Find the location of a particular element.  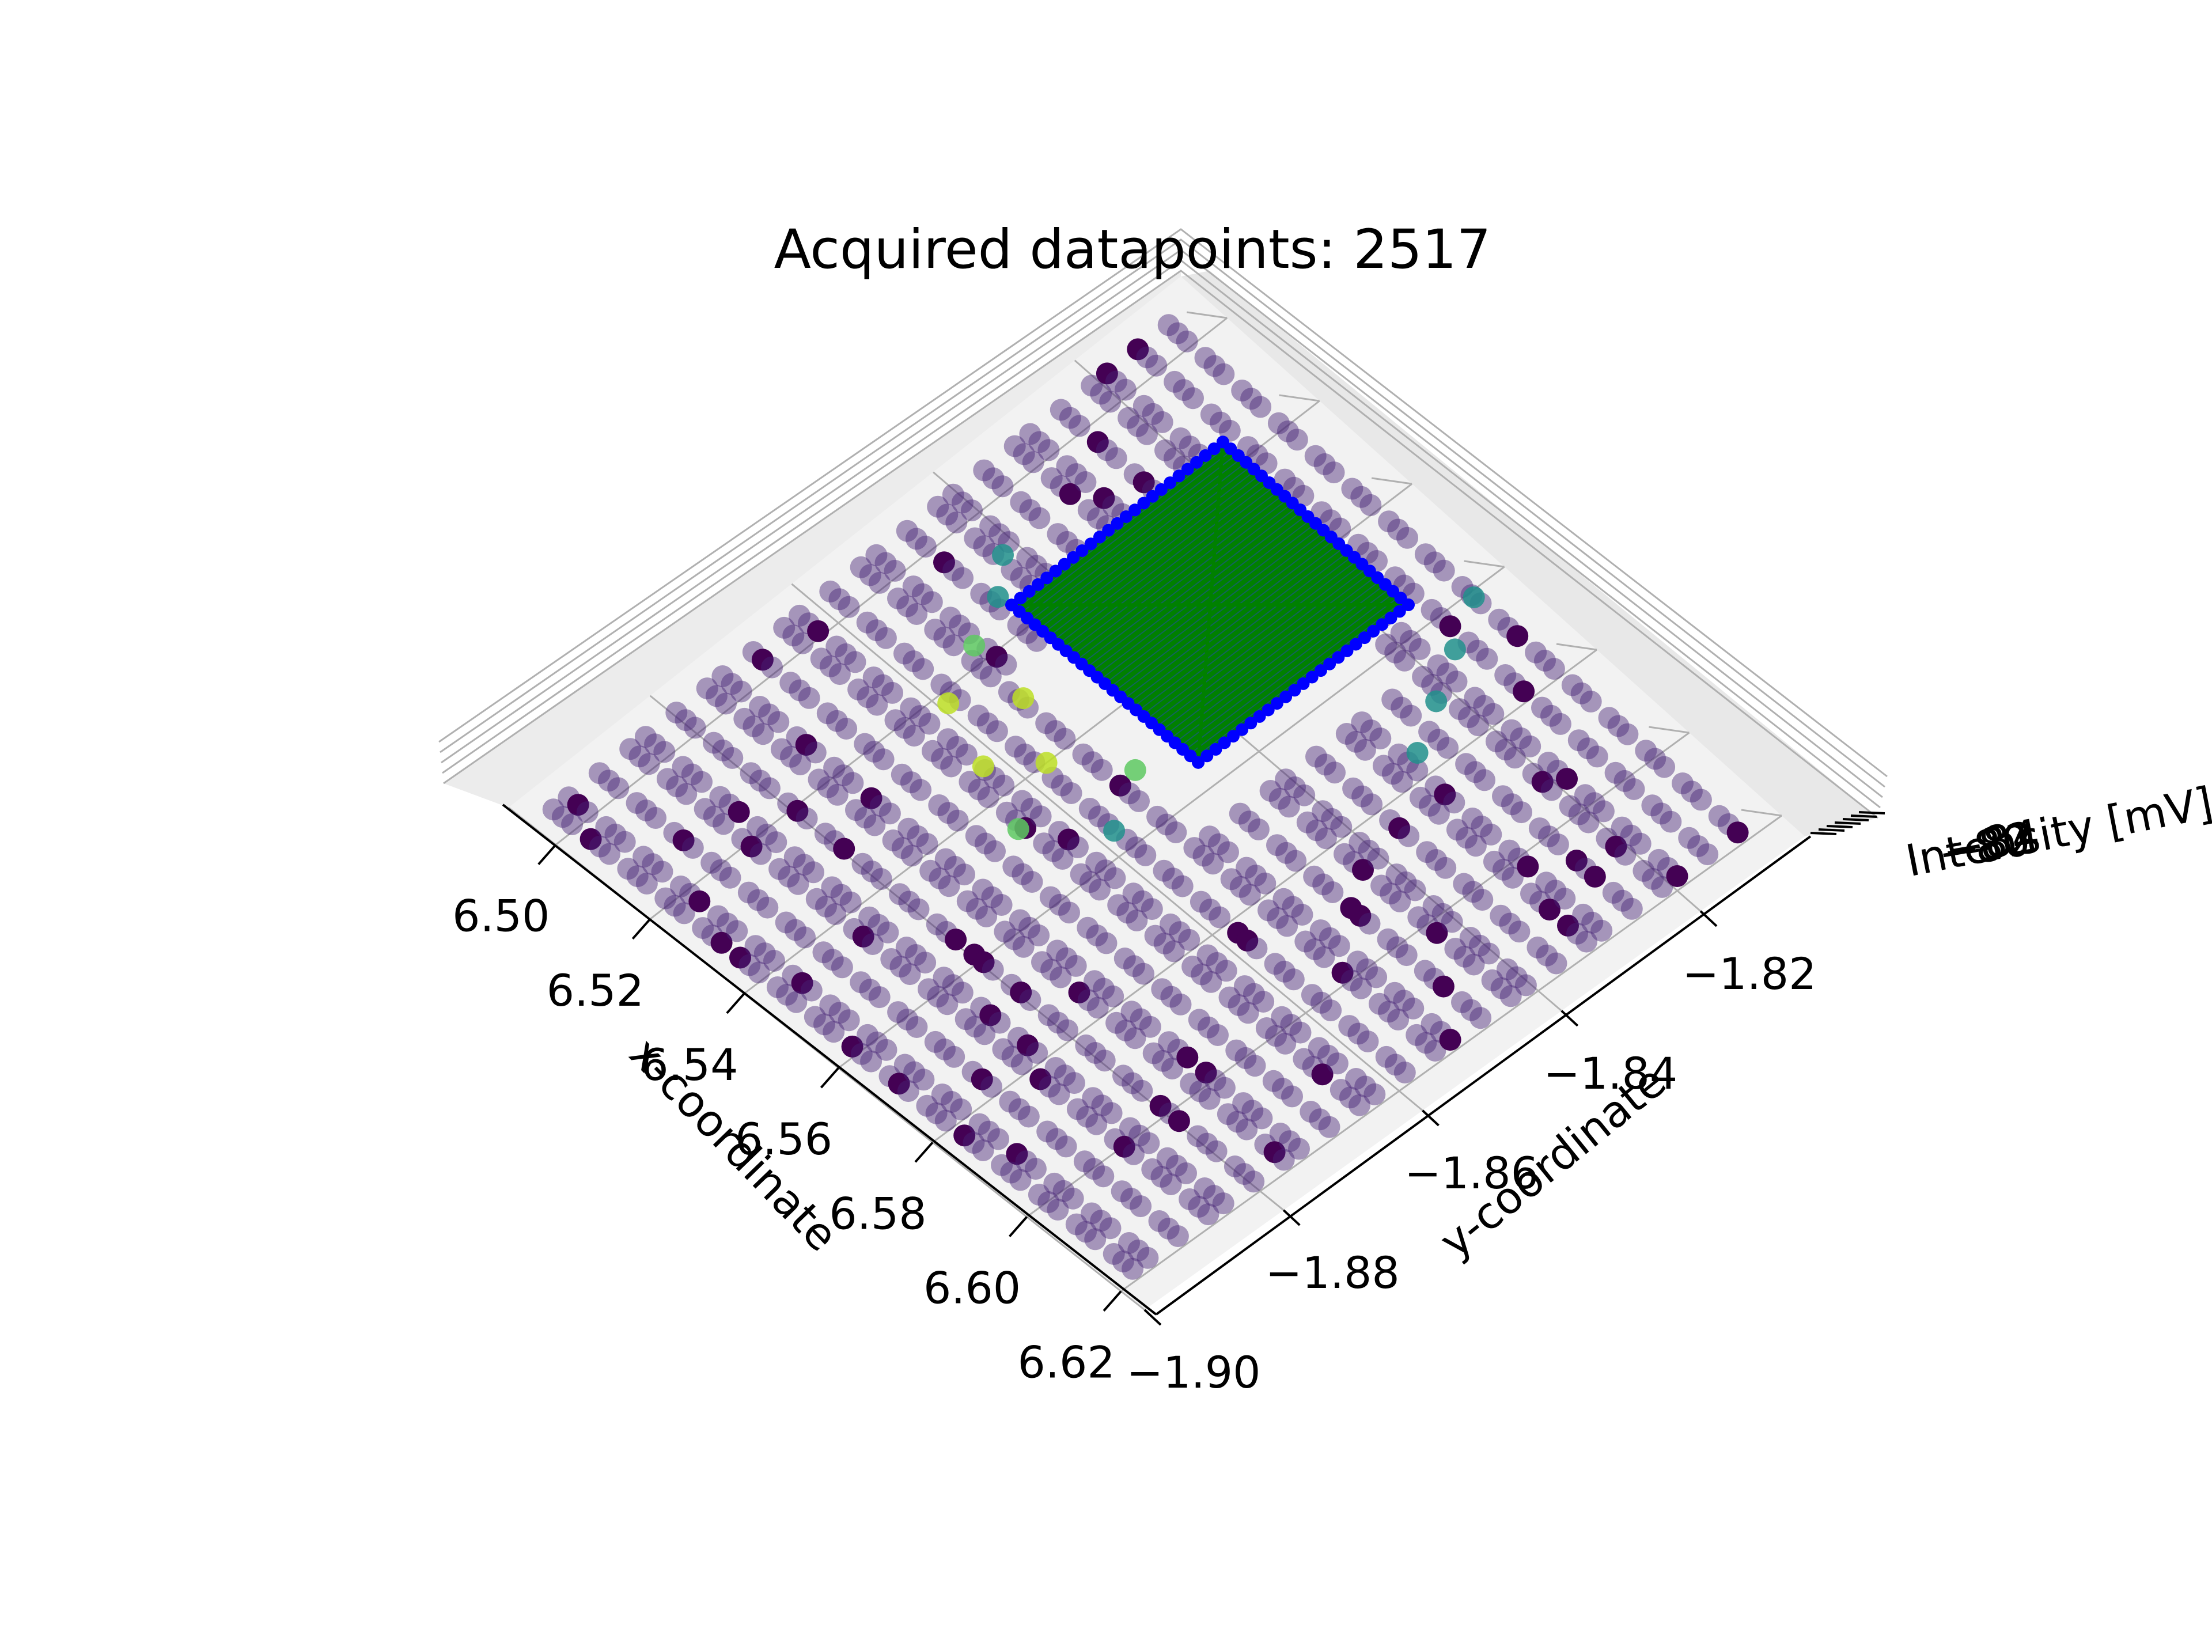

z-tick-mark is located at coordinates (1823, 833).